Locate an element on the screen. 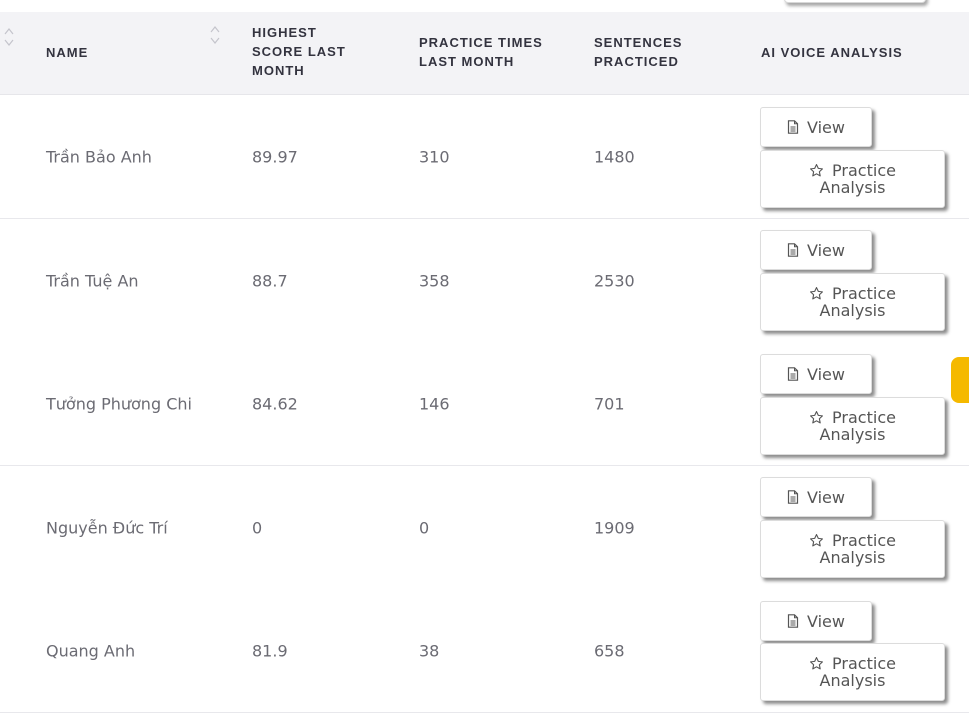 The image size is (969, 713). cell-highest-score: 0 is located at coordinates (257, 527).